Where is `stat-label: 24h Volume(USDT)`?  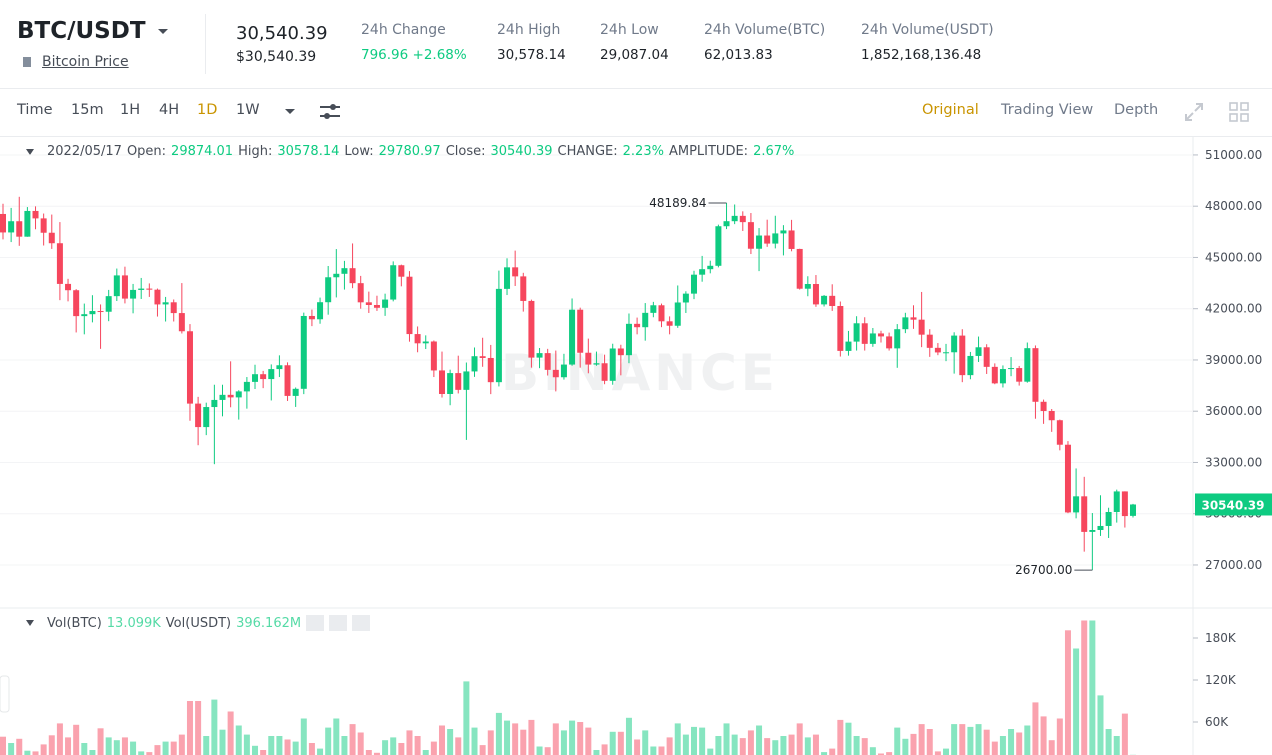
stat-label: 24h Volume(USDT) is located at coordinates (927, 30).